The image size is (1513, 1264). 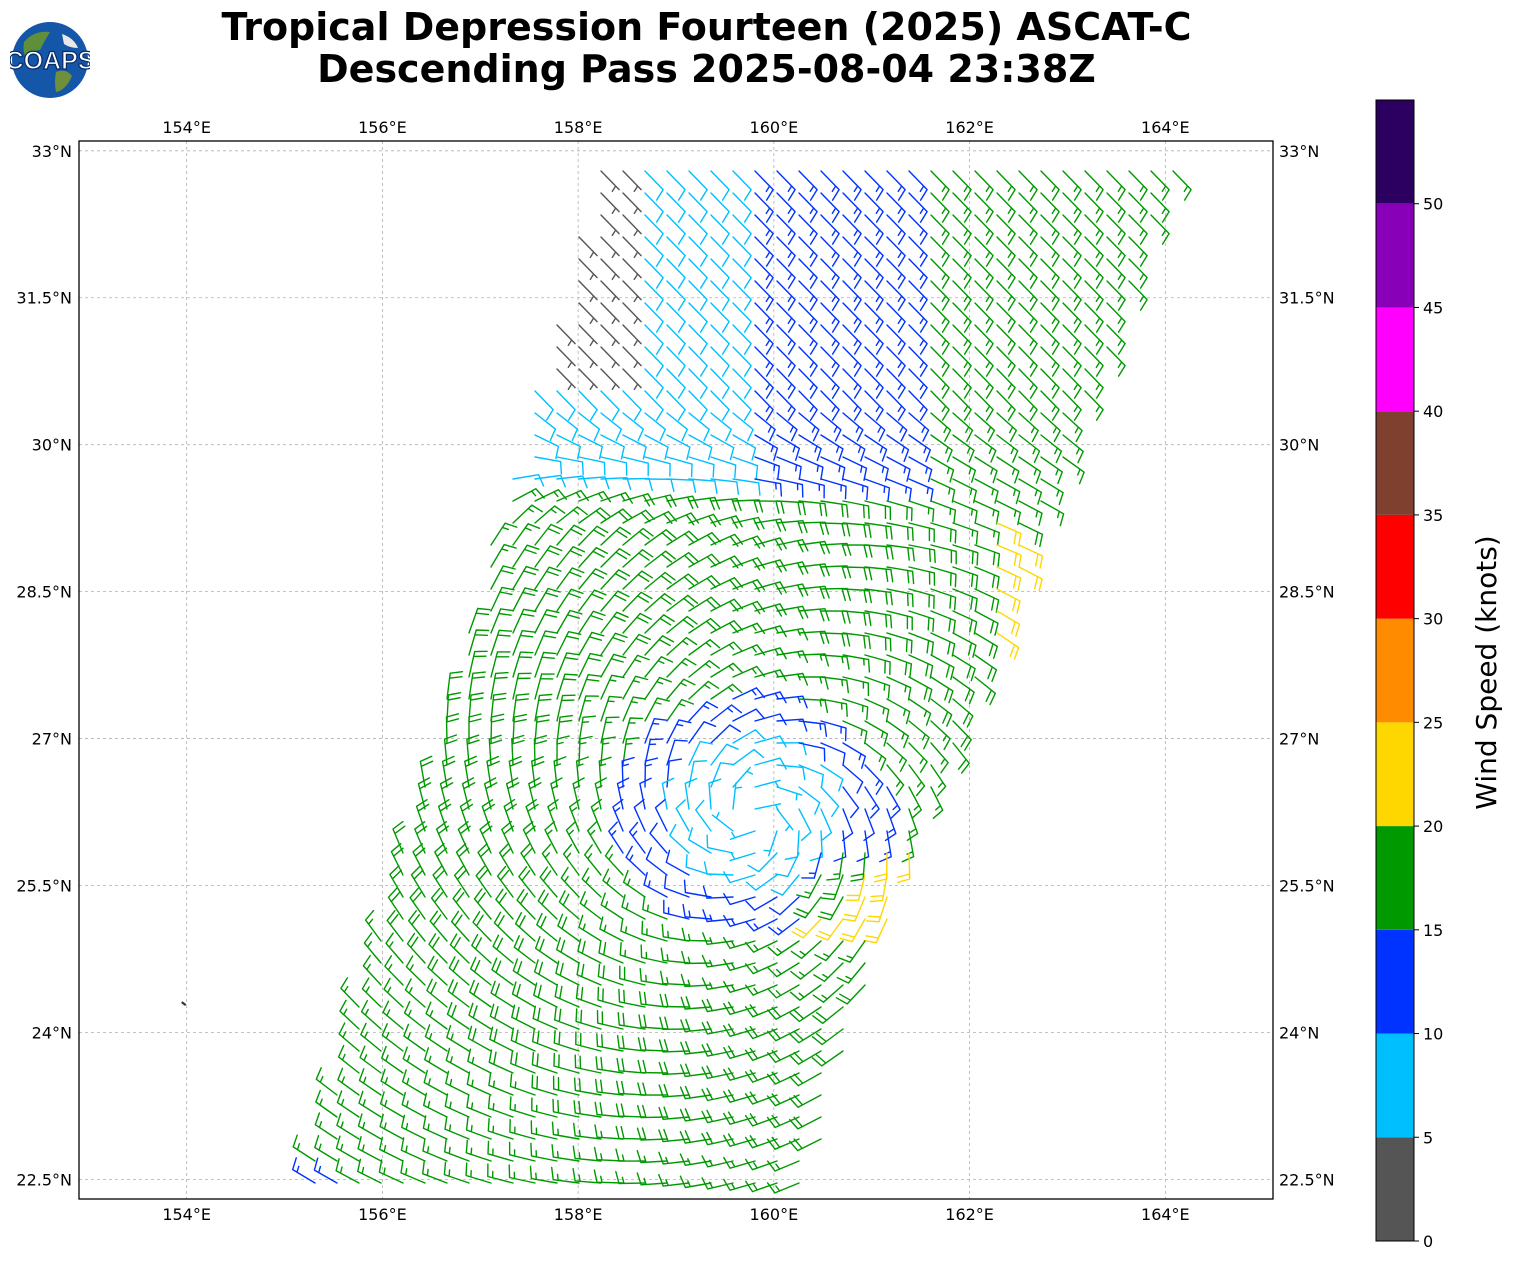 What do you see at coordinates (52, 1032) in the screenshot?
I see `lat-tick-label-left: 24°N` at bounding box center [52, 1032].